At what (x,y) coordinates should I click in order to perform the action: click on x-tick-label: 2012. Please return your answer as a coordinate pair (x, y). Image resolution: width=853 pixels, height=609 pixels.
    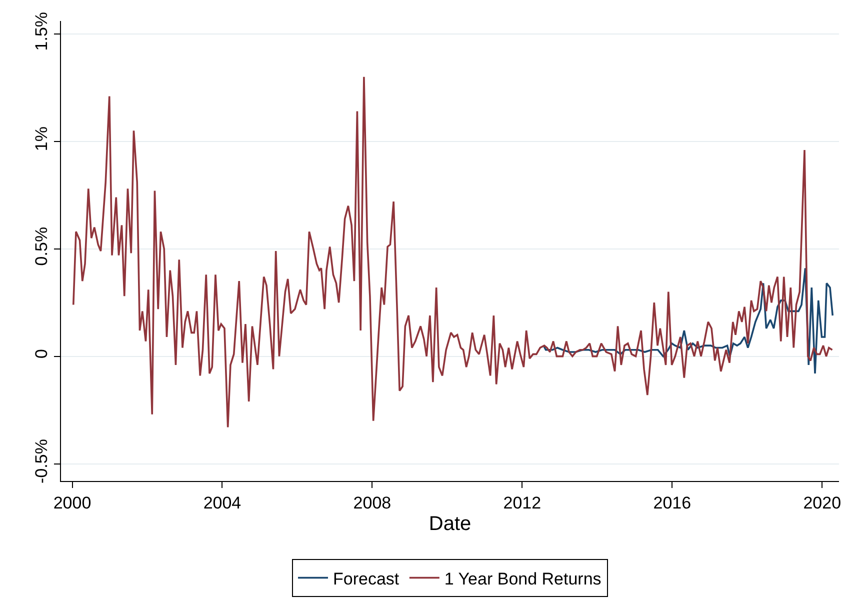
    Looking at the image, I should click on (522, 502).